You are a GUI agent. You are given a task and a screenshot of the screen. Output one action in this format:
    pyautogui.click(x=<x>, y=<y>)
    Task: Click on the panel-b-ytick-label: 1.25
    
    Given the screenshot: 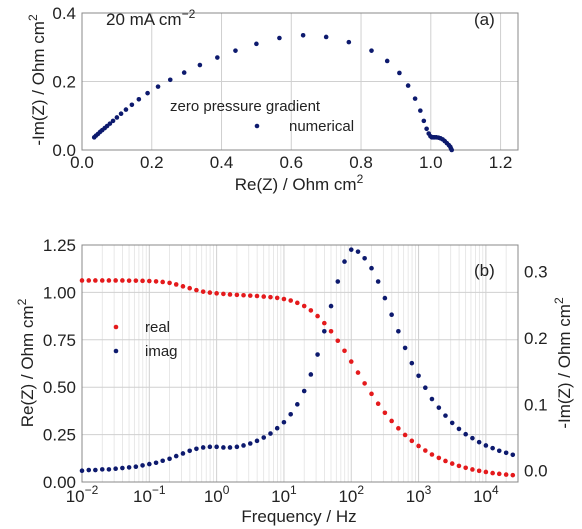 What is the action you would take?
    pyautogui.click(x=59, y=245)
    